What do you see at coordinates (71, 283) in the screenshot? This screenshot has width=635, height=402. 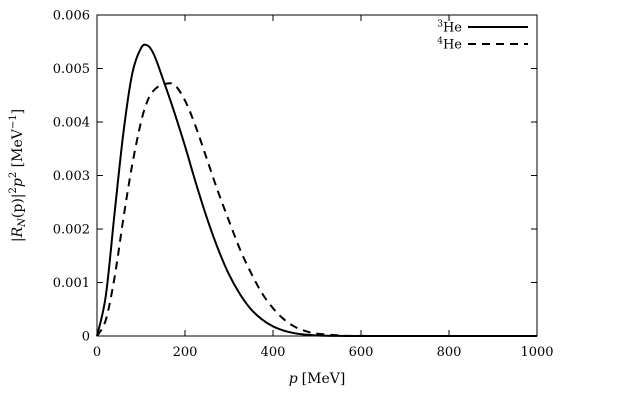 I see `y-tick-label: 0.001` at bounding box center [71, 283].